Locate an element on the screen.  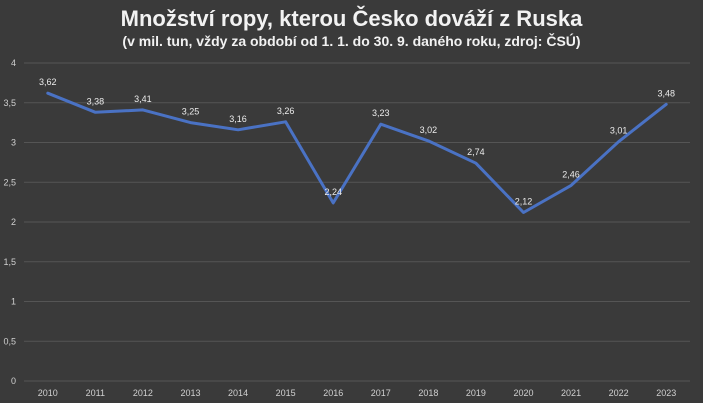
x-tick-label: 2017 is located at coordinates (381, 393).